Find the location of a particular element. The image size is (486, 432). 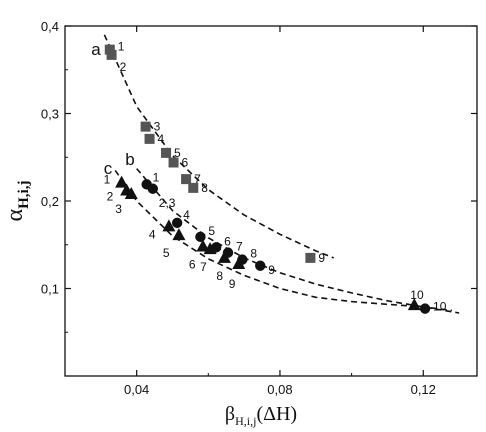

point-label-a: 9 is located at coordinates (321, 258).